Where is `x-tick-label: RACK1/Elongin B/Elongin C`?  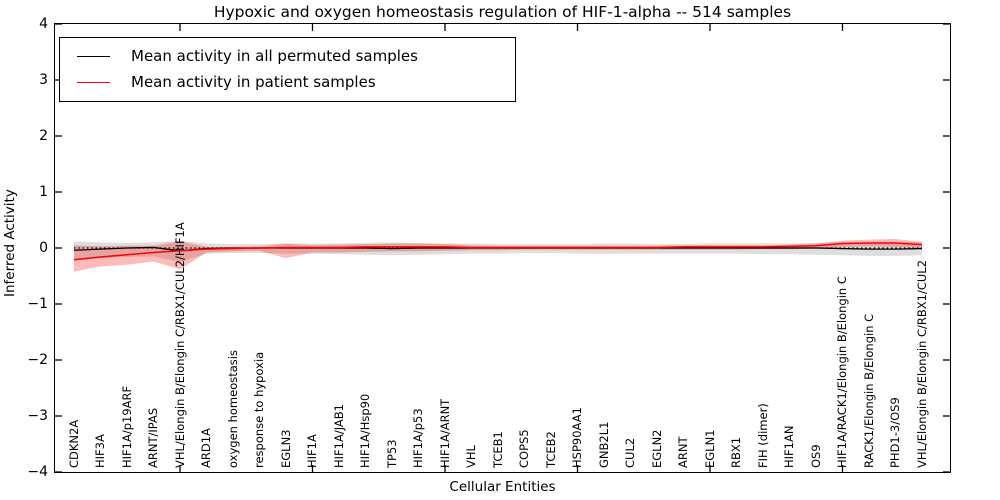 x-tick-label: RACK1/Elongin B/Elongin C is located at coordinates (868, 390).